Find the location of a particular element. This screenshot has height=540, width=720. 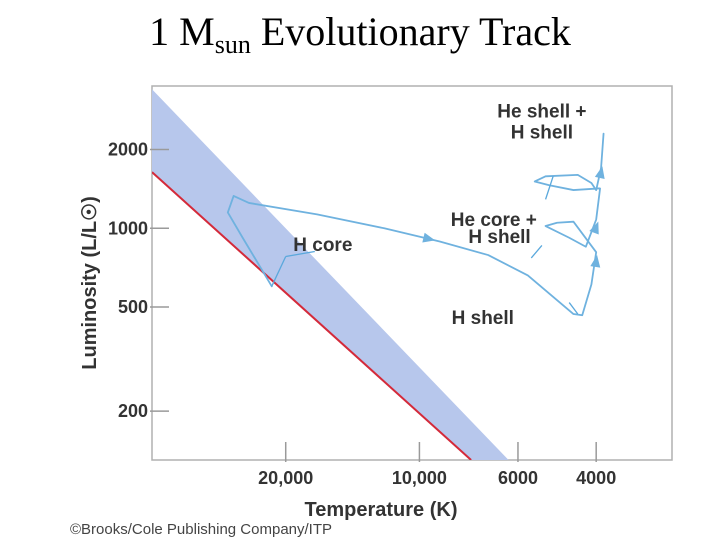

x-tick-label: 6000 is located at coordinates (518, 478).